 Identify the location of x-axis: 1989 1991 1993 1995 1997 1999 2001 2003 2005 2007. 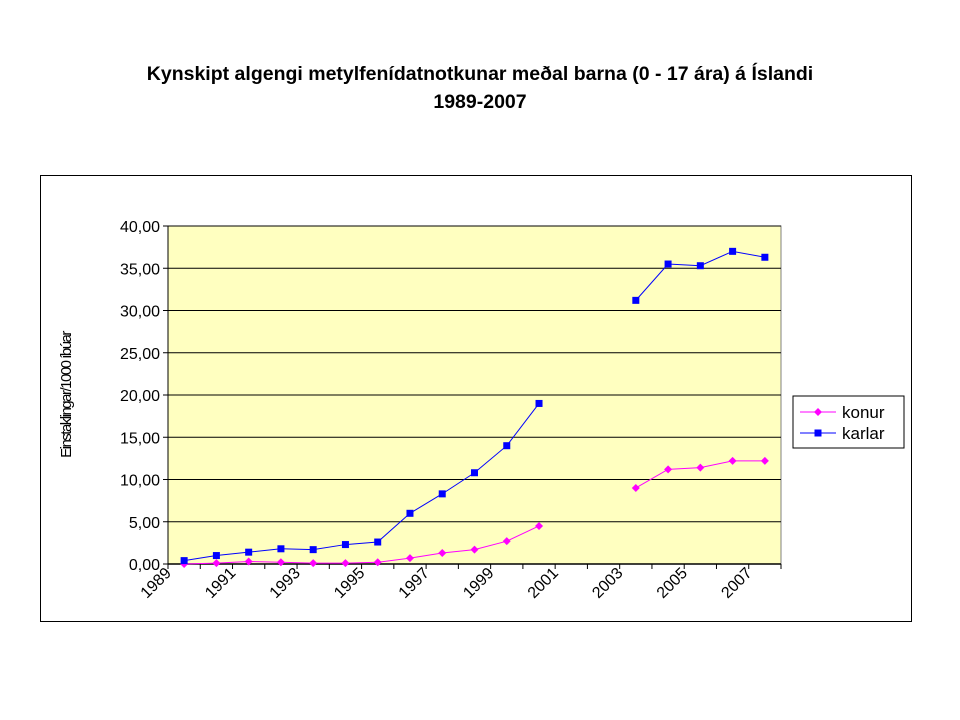
(460, 582).